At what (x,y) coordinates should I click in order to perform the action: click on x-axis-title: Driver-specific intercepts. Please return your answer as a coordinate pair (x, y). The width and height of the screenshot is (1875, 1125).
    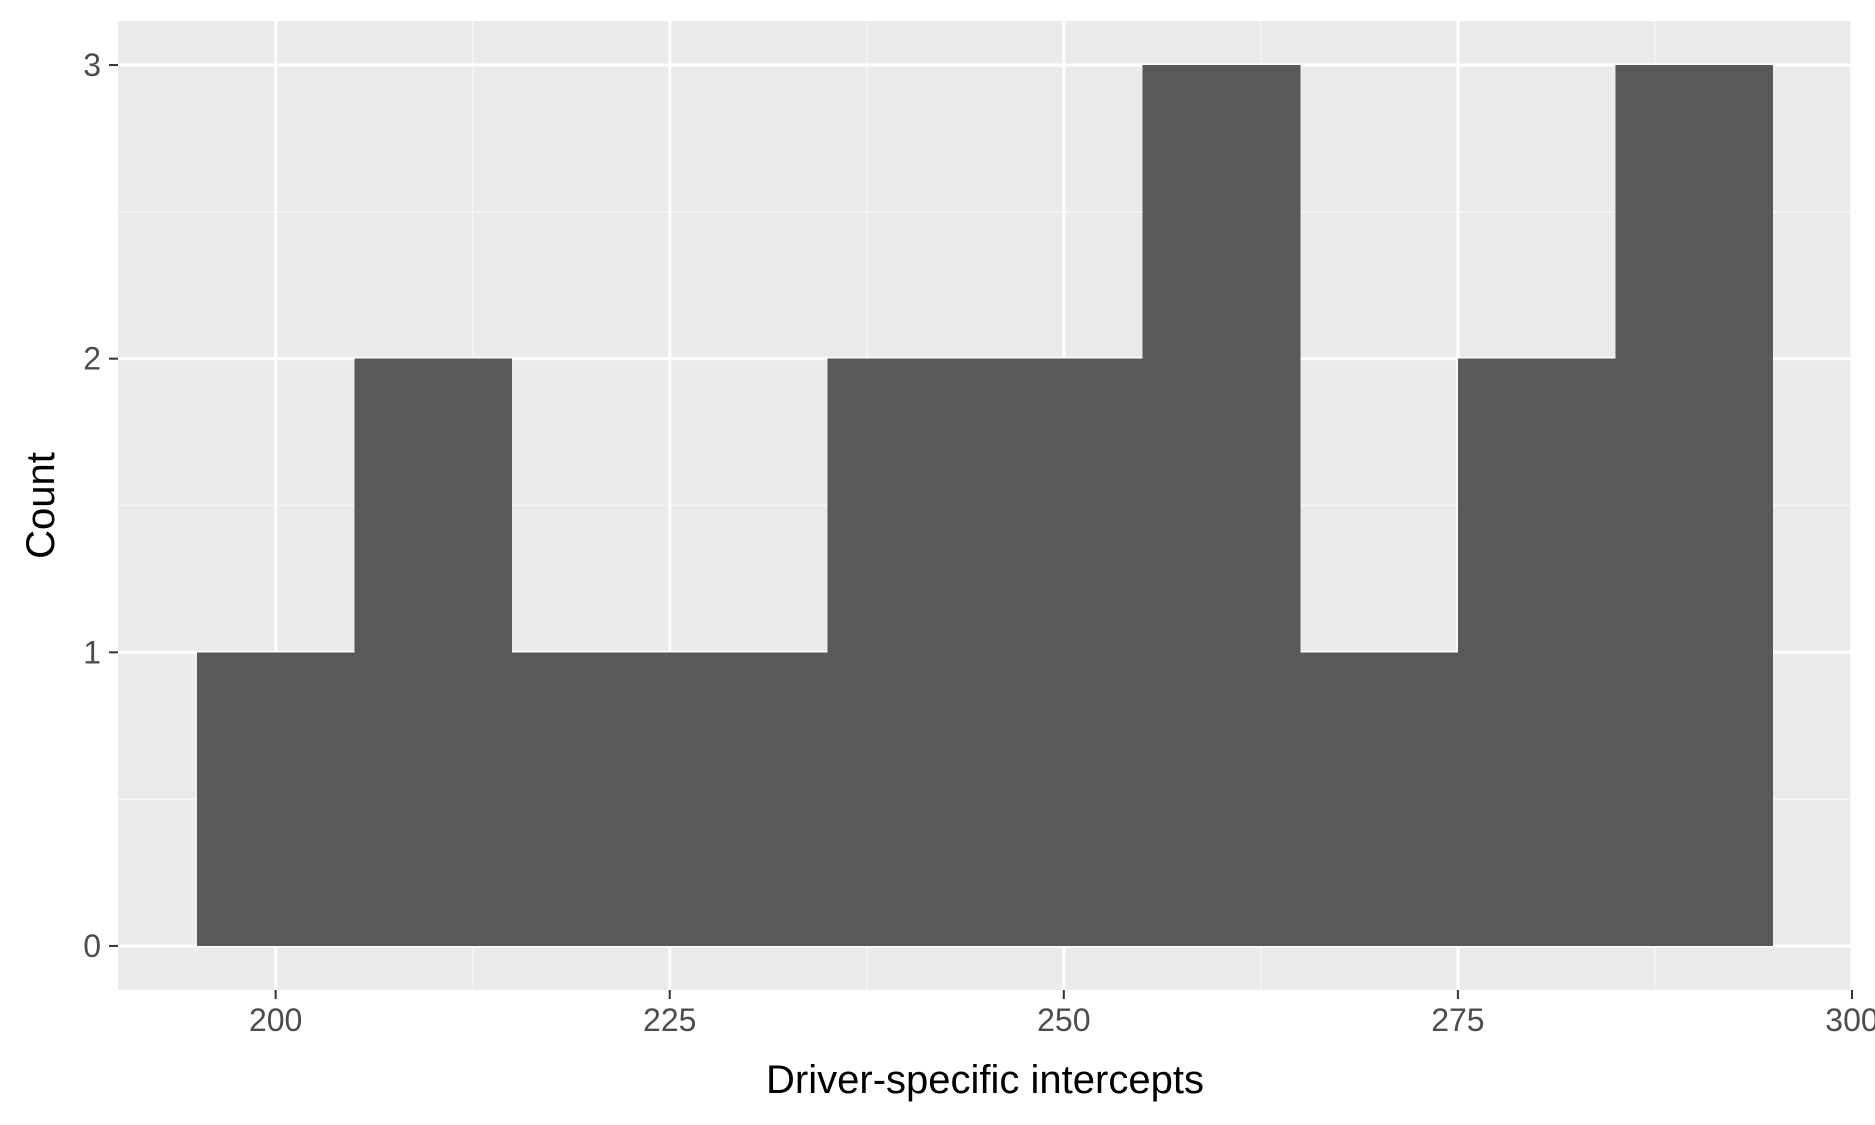
    Looking at the image, I should click on (985, 1080).